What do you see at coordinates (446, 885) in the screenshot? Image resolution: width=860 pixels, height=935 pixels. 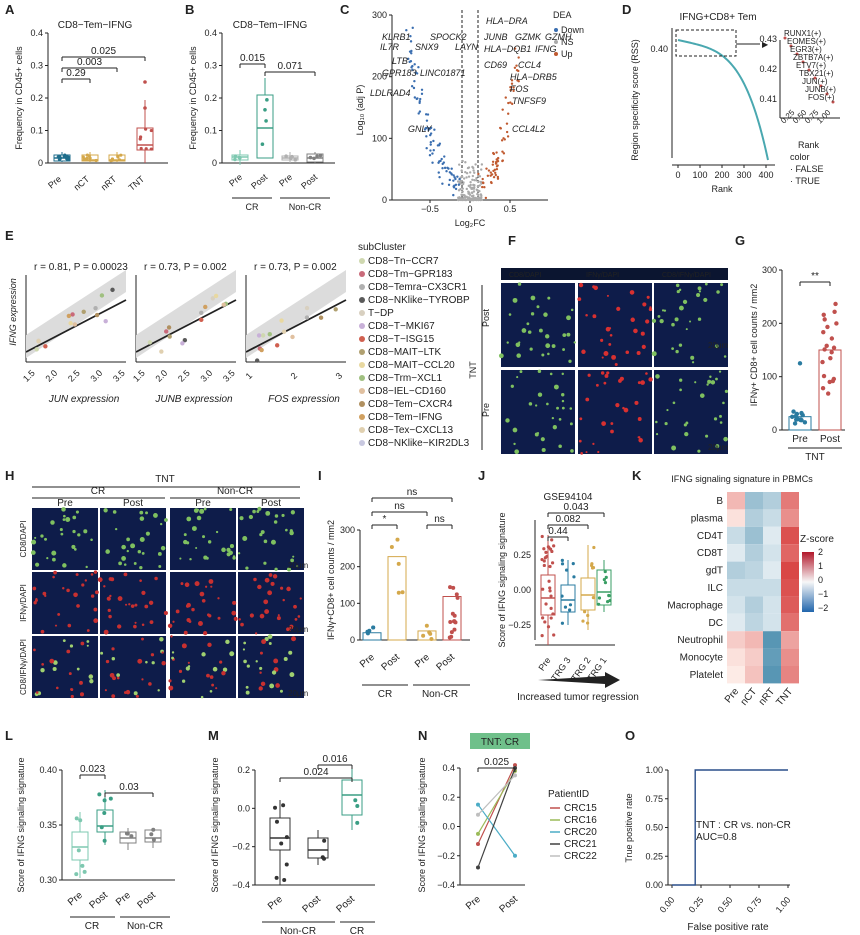 I see `panel-n-y-tick-label: −0.4` at bounding box center [446, 885].